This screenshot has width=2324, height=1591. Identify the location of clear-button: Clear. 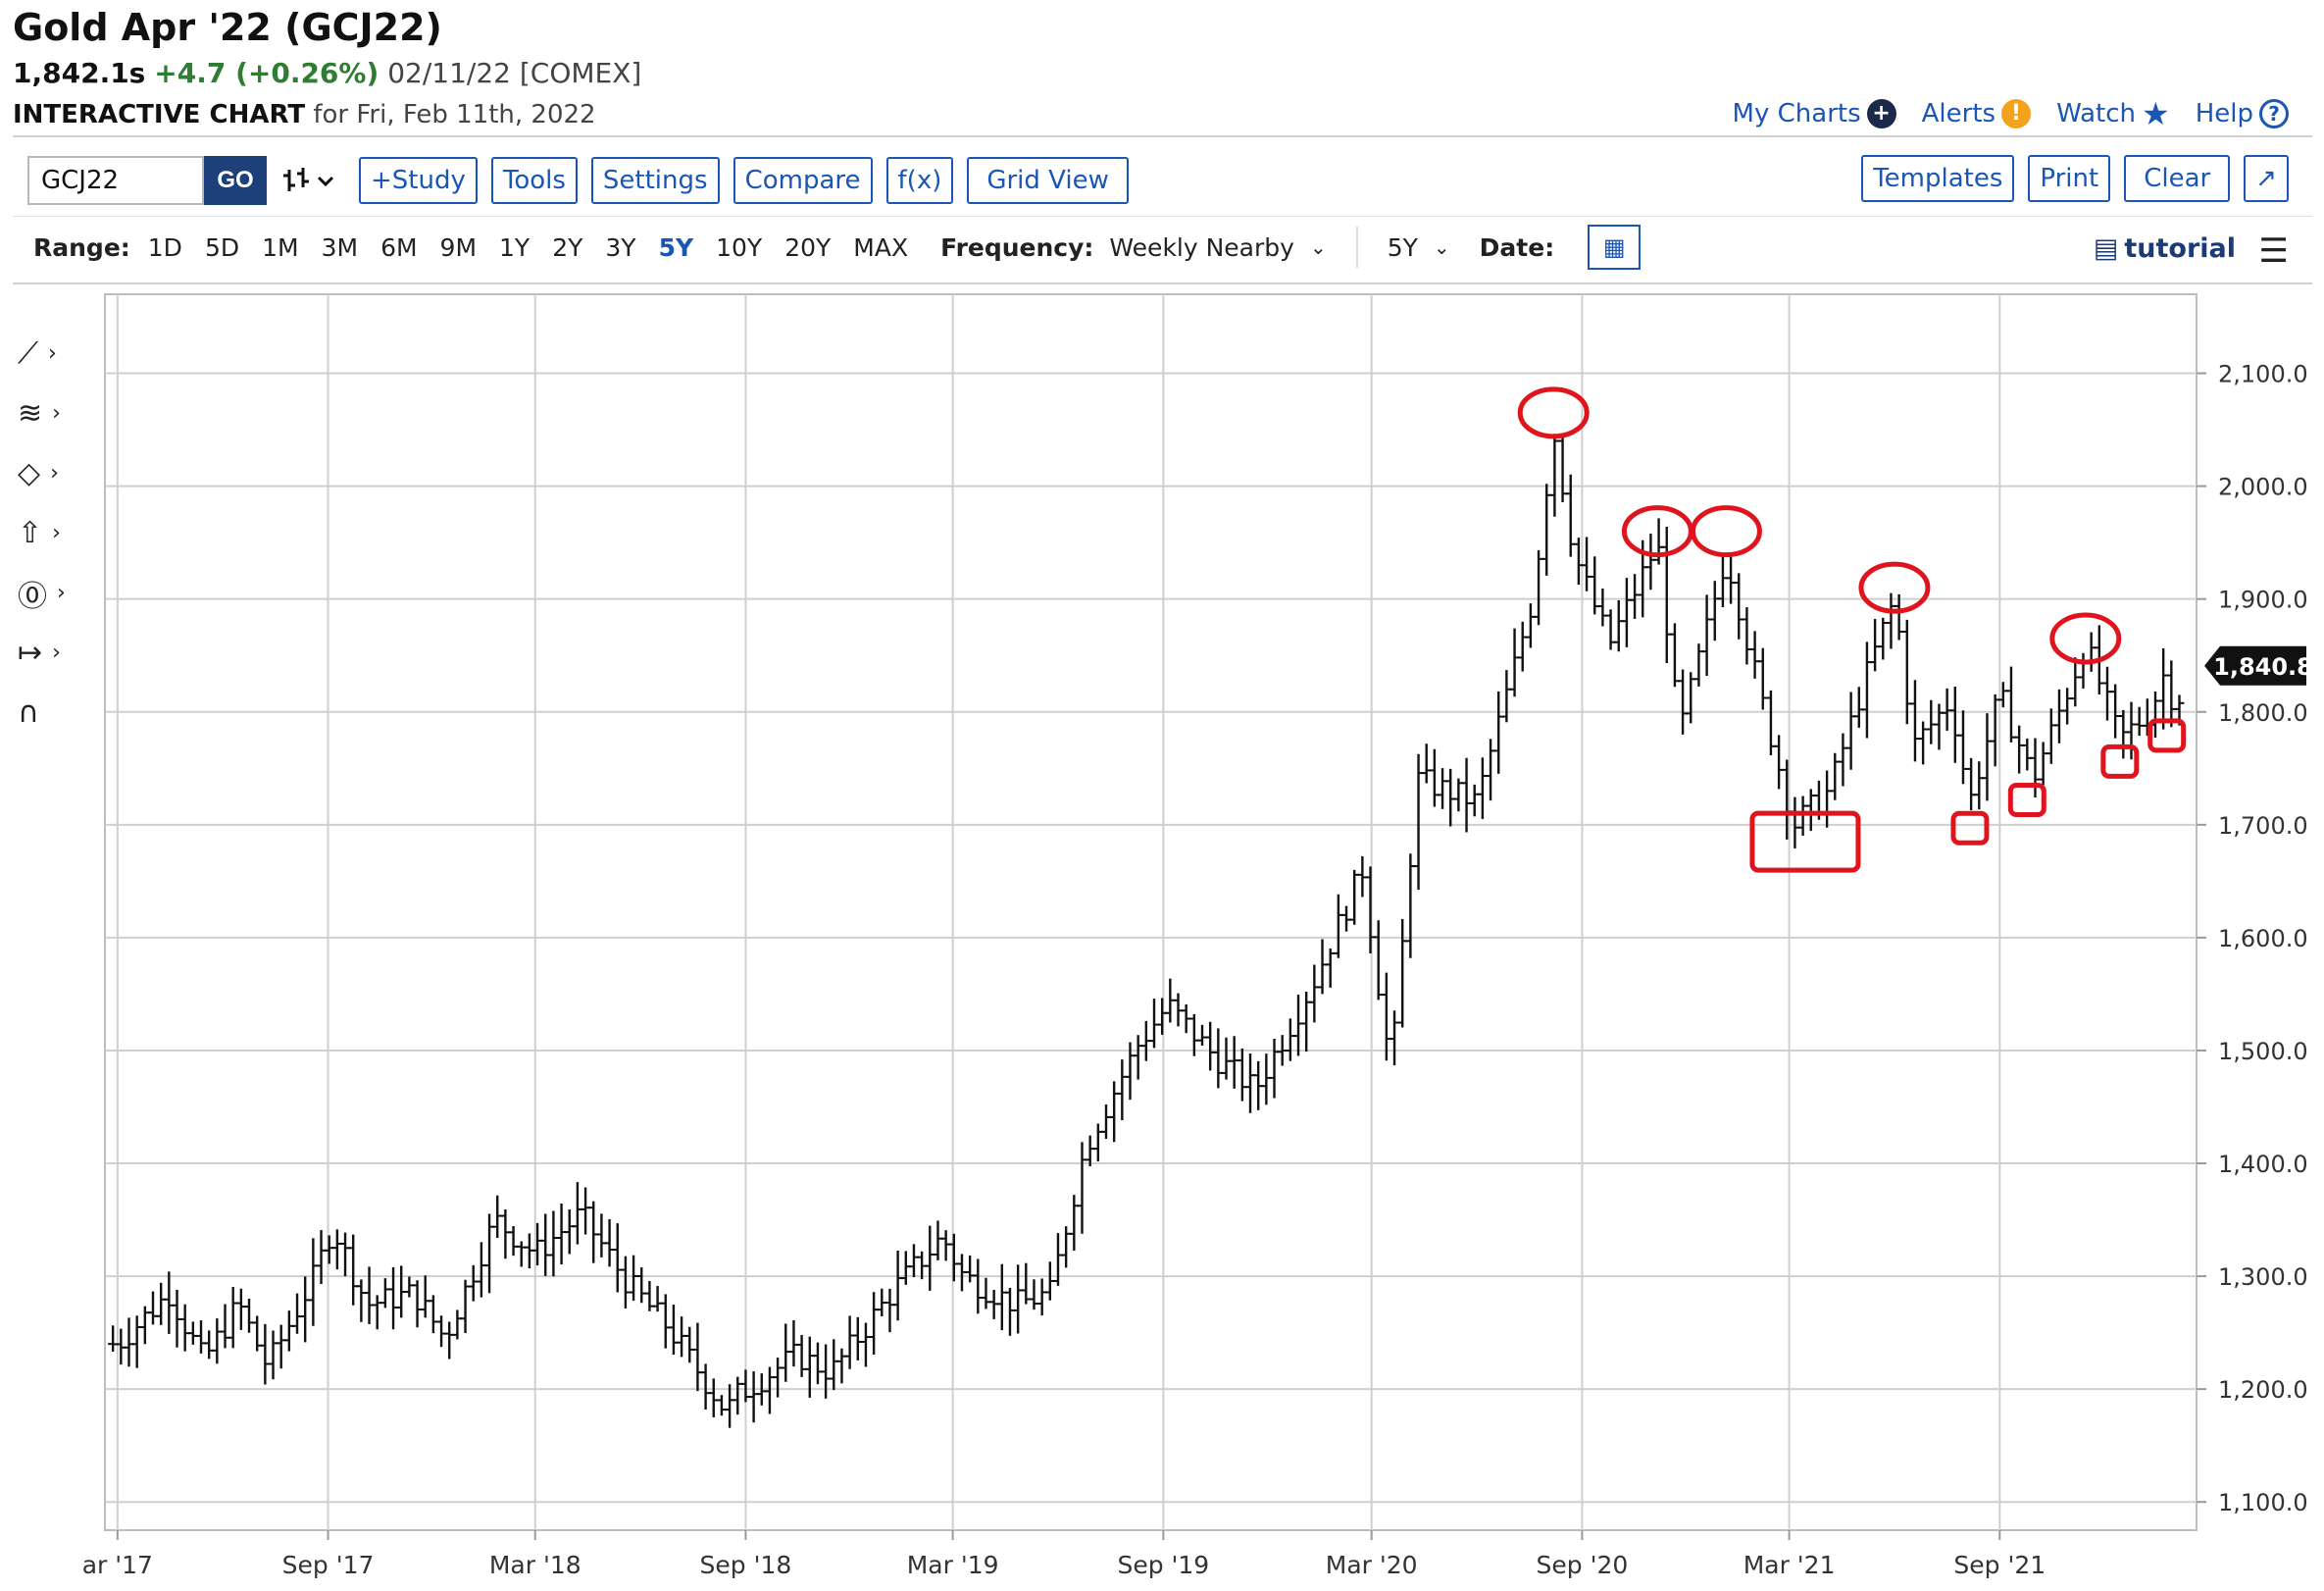
(2178, 178).